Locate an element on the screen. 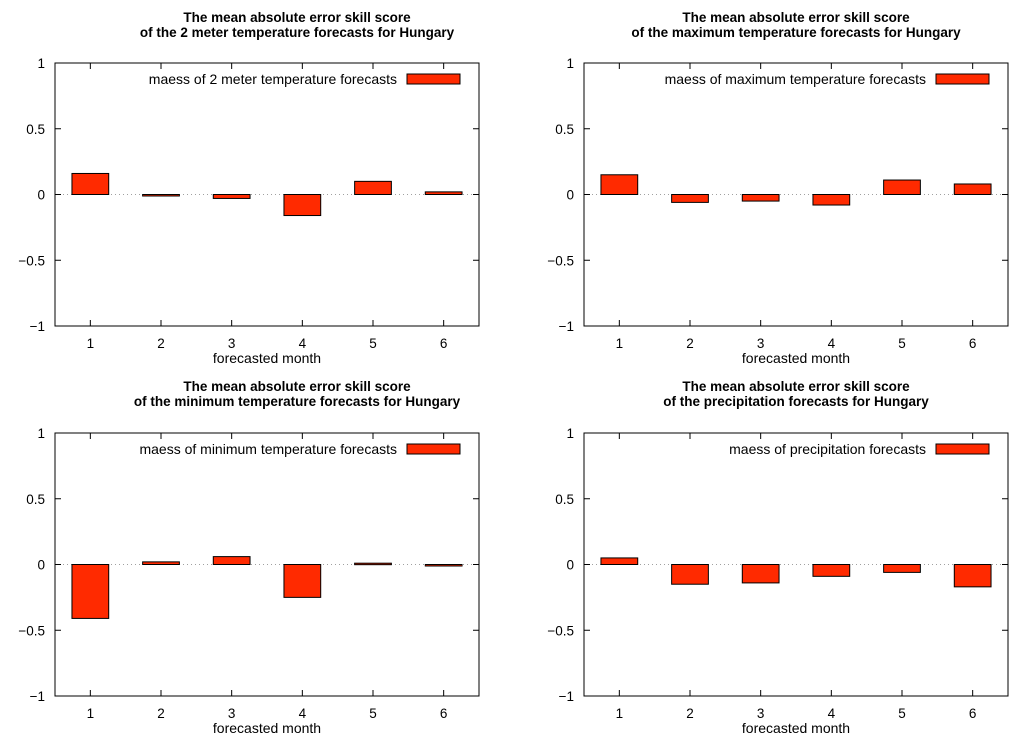 The width and height of the screenshot is (1017, 738). legend-label: maess of minimum temperature forecasts is located at coordinates (268, 449).